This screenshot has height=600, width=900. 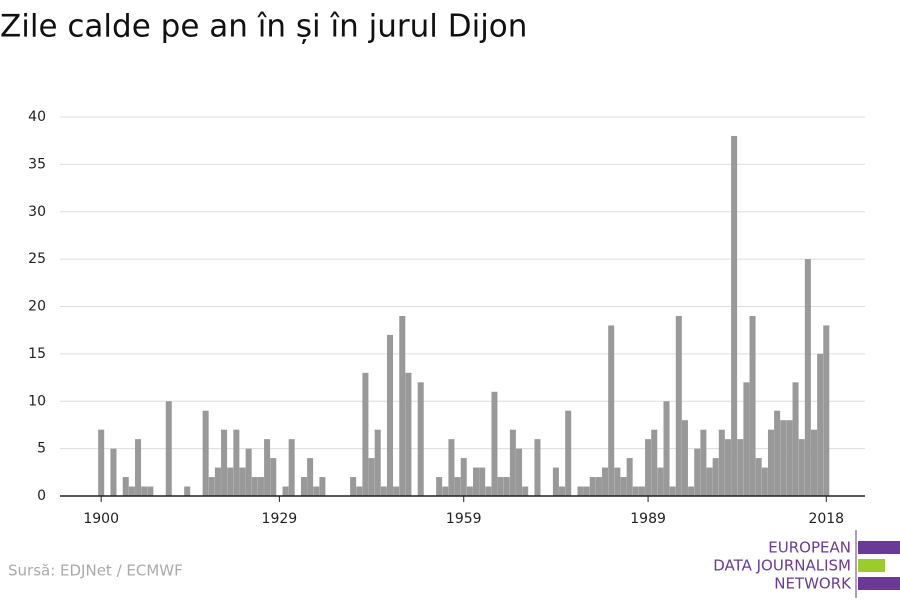 I want to click on y-tick-label: 15, so click(x=37, y=354).